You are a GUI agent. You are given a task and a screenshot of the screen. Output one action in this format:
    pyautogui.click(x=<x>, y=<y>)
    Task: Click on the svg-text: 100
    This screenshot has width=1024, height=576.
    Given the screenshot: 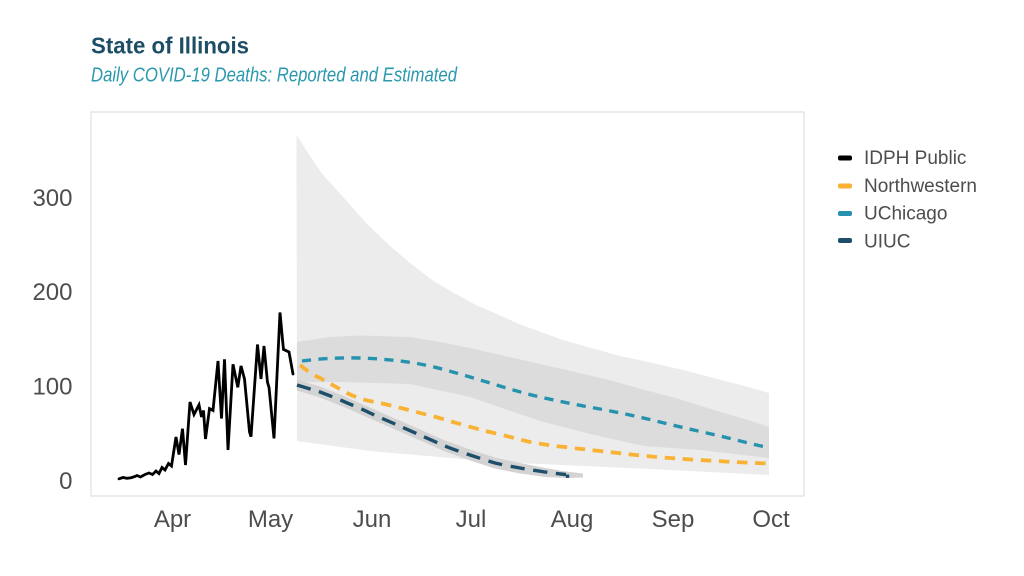 What is the action you would take?
    pyautogui.click(x=52, y=387)
    